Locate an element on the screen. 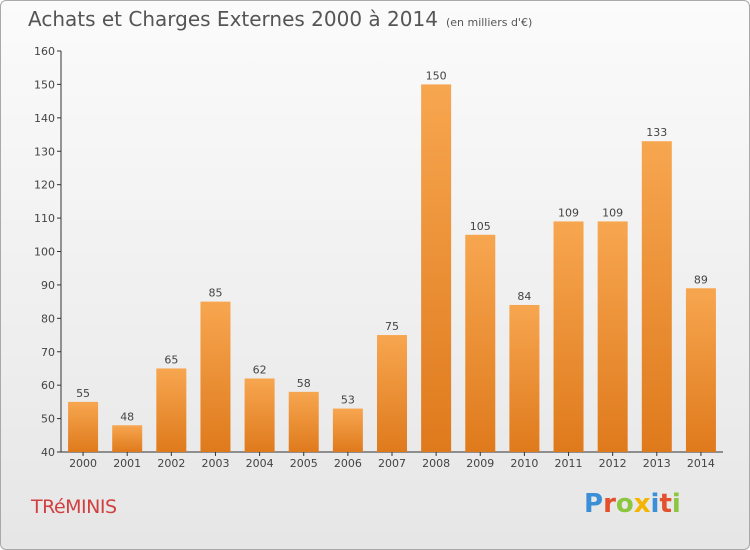 This screenshot has height=550, width=750. y-tick-label: 120 is located at coordinates (44, 185).